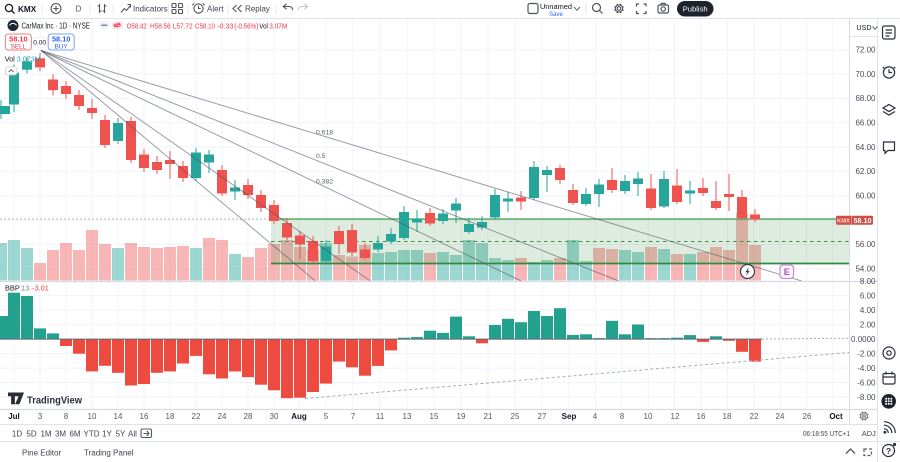 Image resolution: width=900 pixels, height=462 pixels. What do you see at coordinates (29, 59) in the screenshot?
I see `svg-text: 3.073M` at bounding box center [29, 59].